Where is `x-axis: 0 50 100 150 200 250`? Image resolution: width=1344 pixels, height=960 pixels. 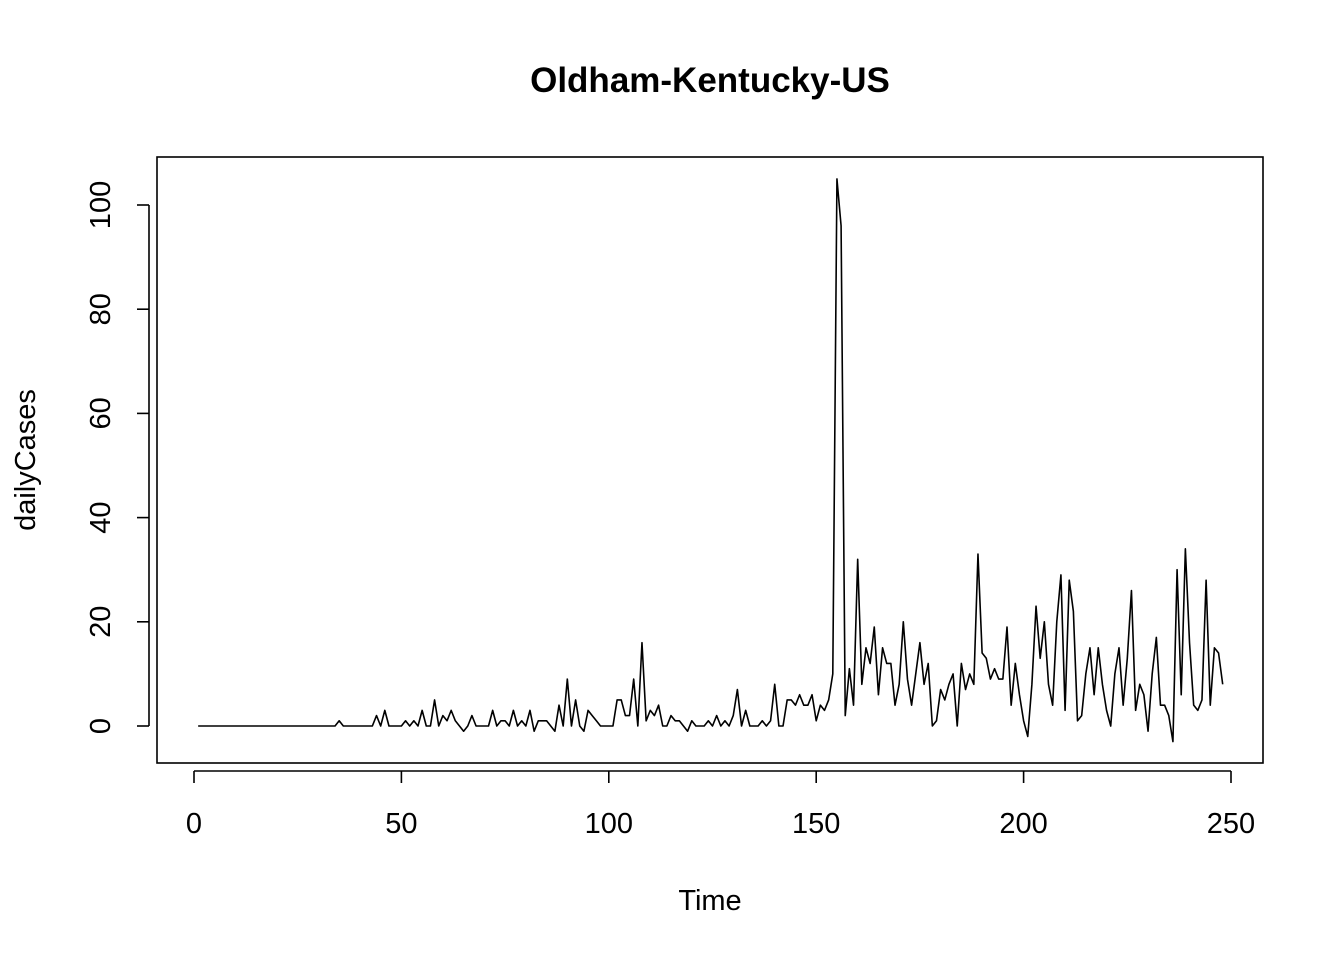
x-axis: 0 50 100 150 200 250 is located at coordinates (720, 805).